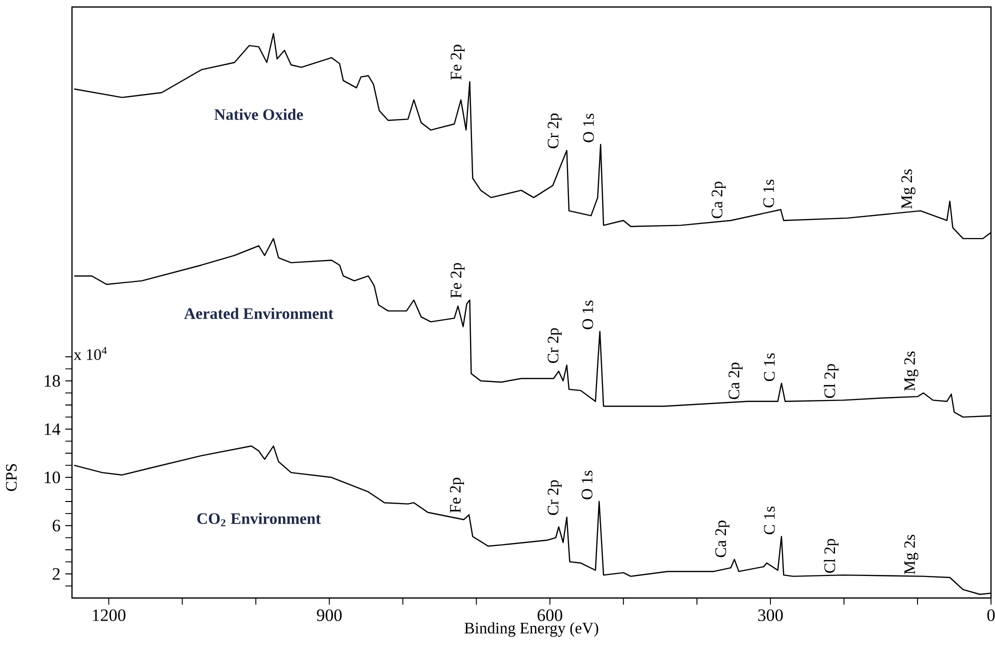 The image size is (995, 664). I want to click on x-axis-title: Binding Energy (eV), so click(531, 629).